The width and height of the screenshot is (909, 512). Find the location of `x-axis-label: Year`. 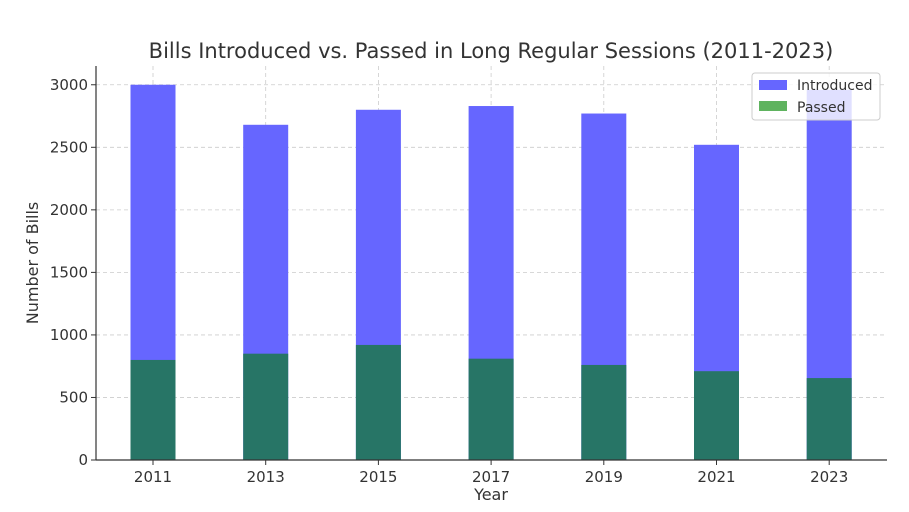

x-axis-label: Year is located at coordinates (490, 494).